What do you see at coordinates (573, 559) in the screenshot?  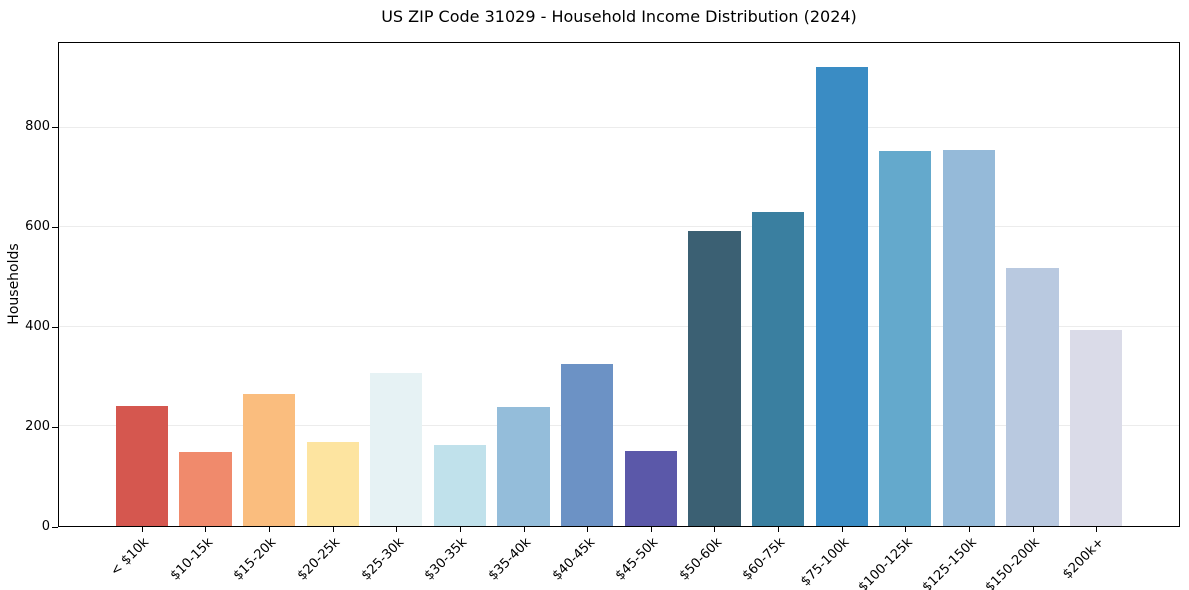 I see `x-tick-label: $40-45k` at bounding box center [573, 559].